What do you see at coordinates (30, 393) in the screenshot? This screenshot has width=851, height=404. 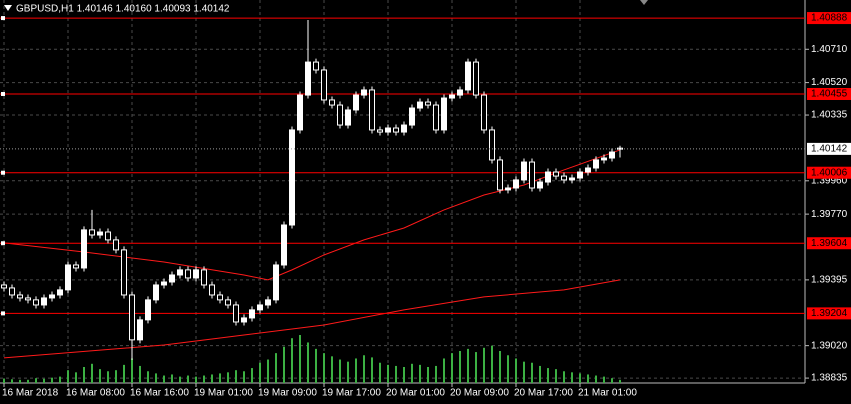 I see `x-tick-label: 16 Mar 2018` at bounding box center [30, 393].